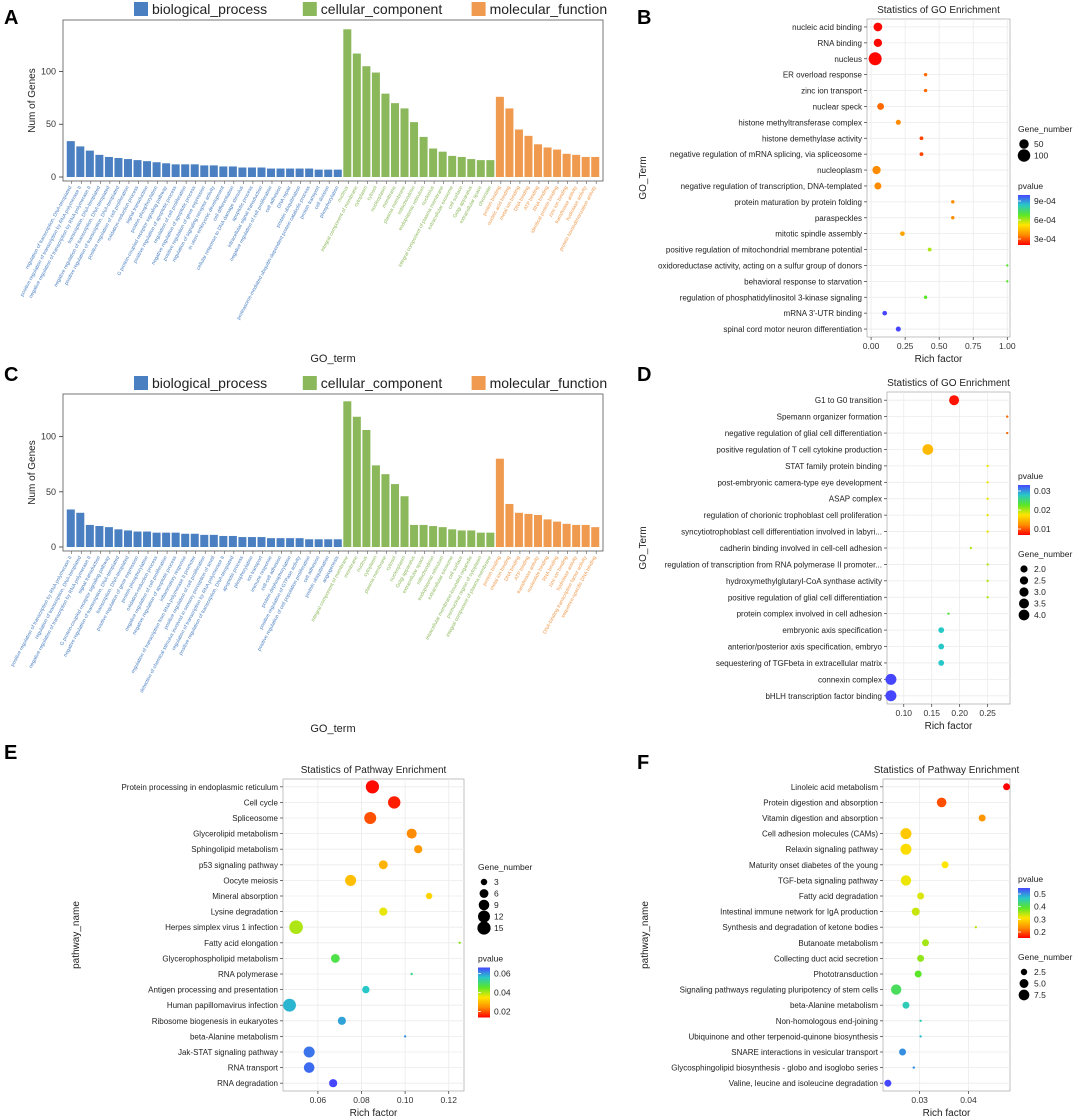 The height and width of the screenshot is (1116, 1079). I want to click on y-tick-label: embryonic axis specification, so click(832, 630).